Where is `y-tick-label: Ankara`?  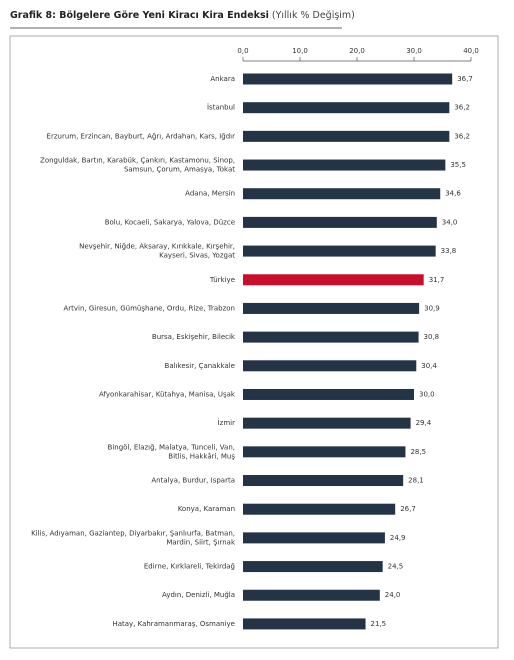 y-tick-label: Ankara is located at coordinates (222, 79).